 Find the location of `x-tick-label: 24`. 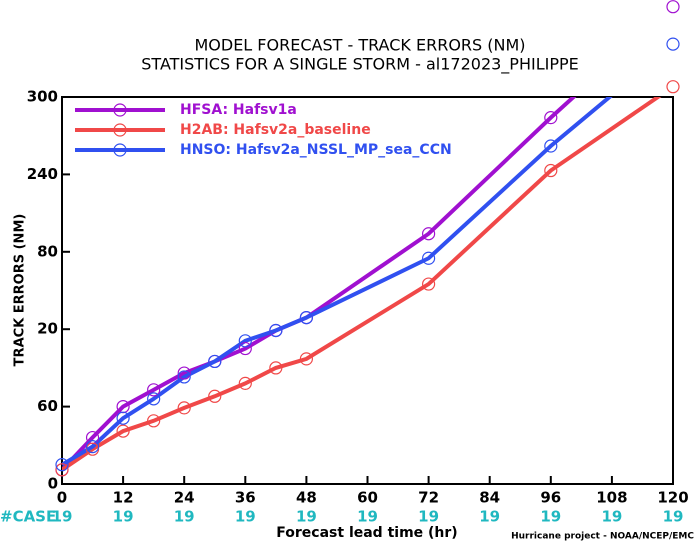

x-tick-label: 24 is located at coordinates (184, 498).